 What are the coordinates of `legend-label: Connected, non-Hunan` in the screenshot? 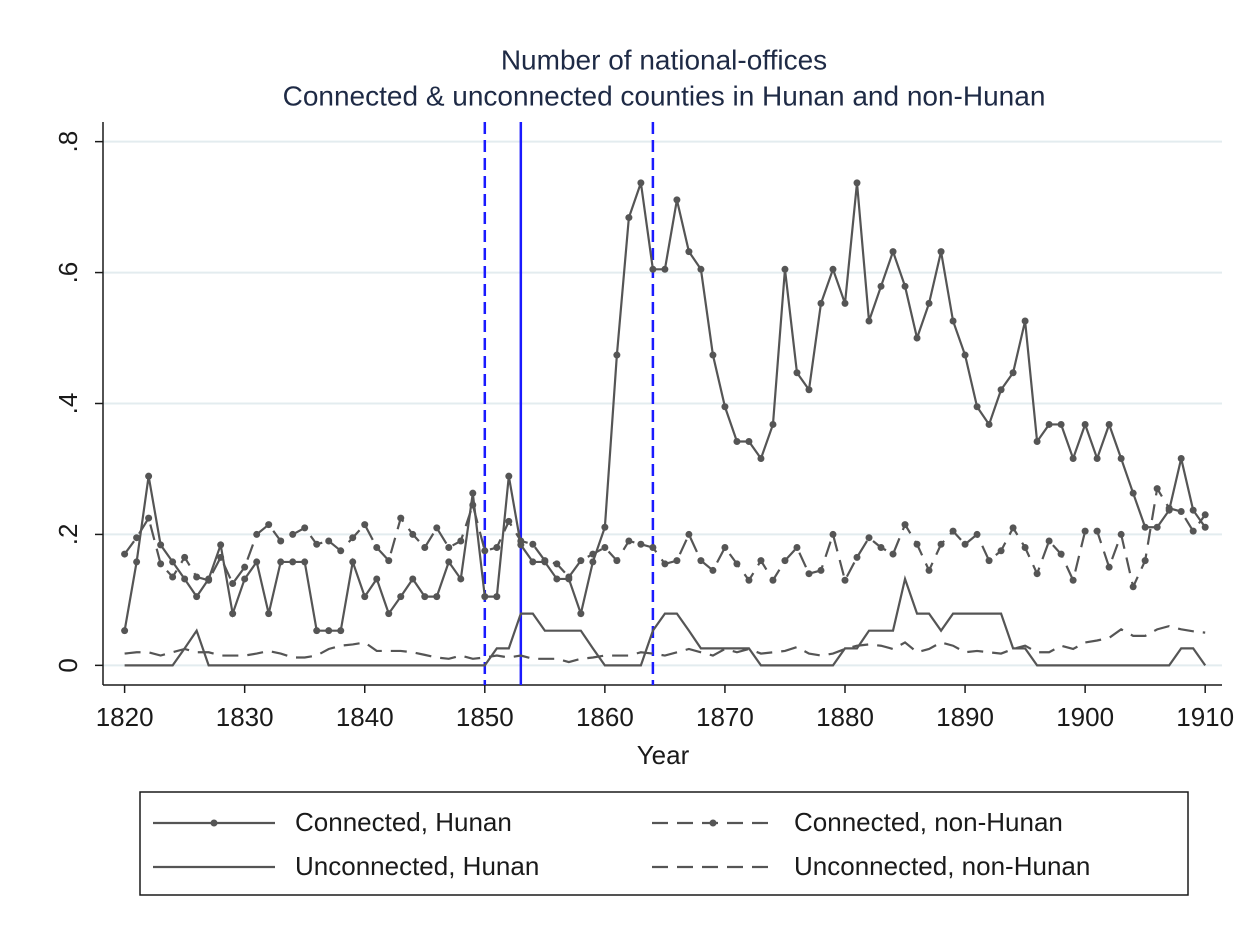 It's located at (928, 822).